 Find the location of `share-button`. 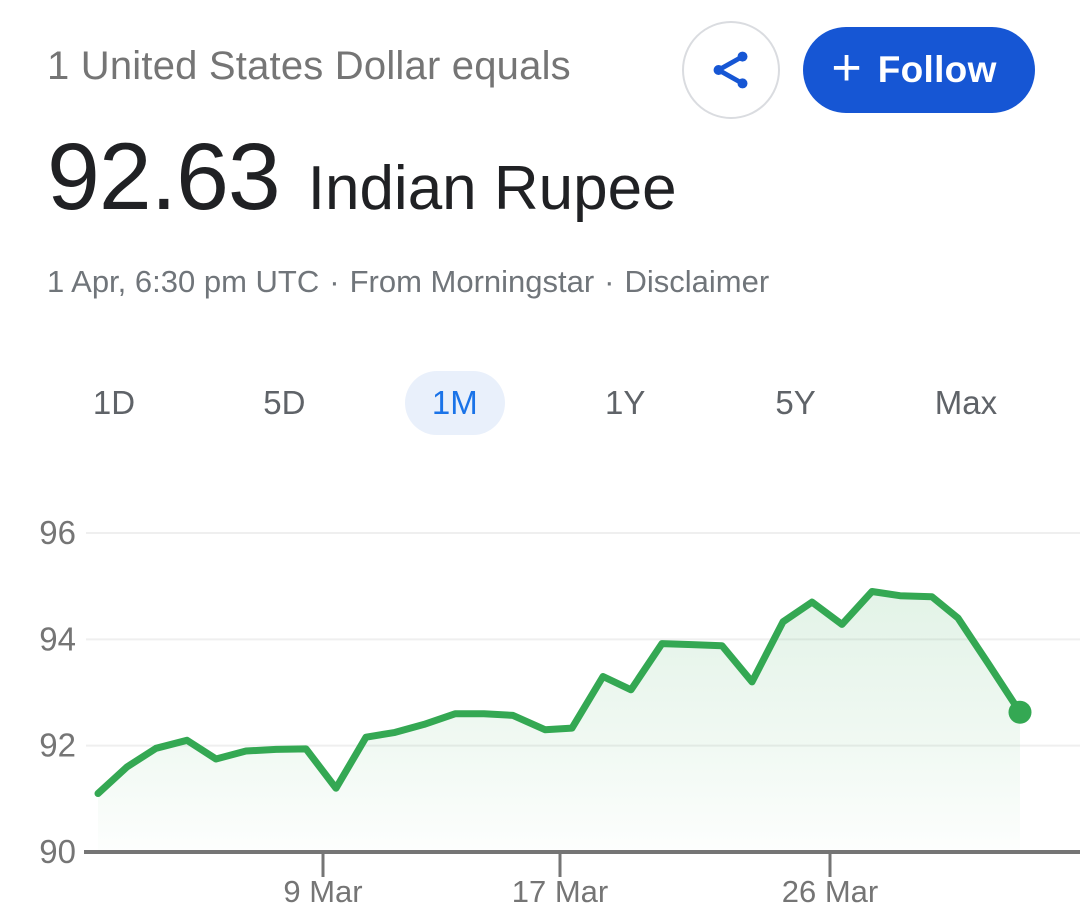

share-button is located at coordinates (731, 70).